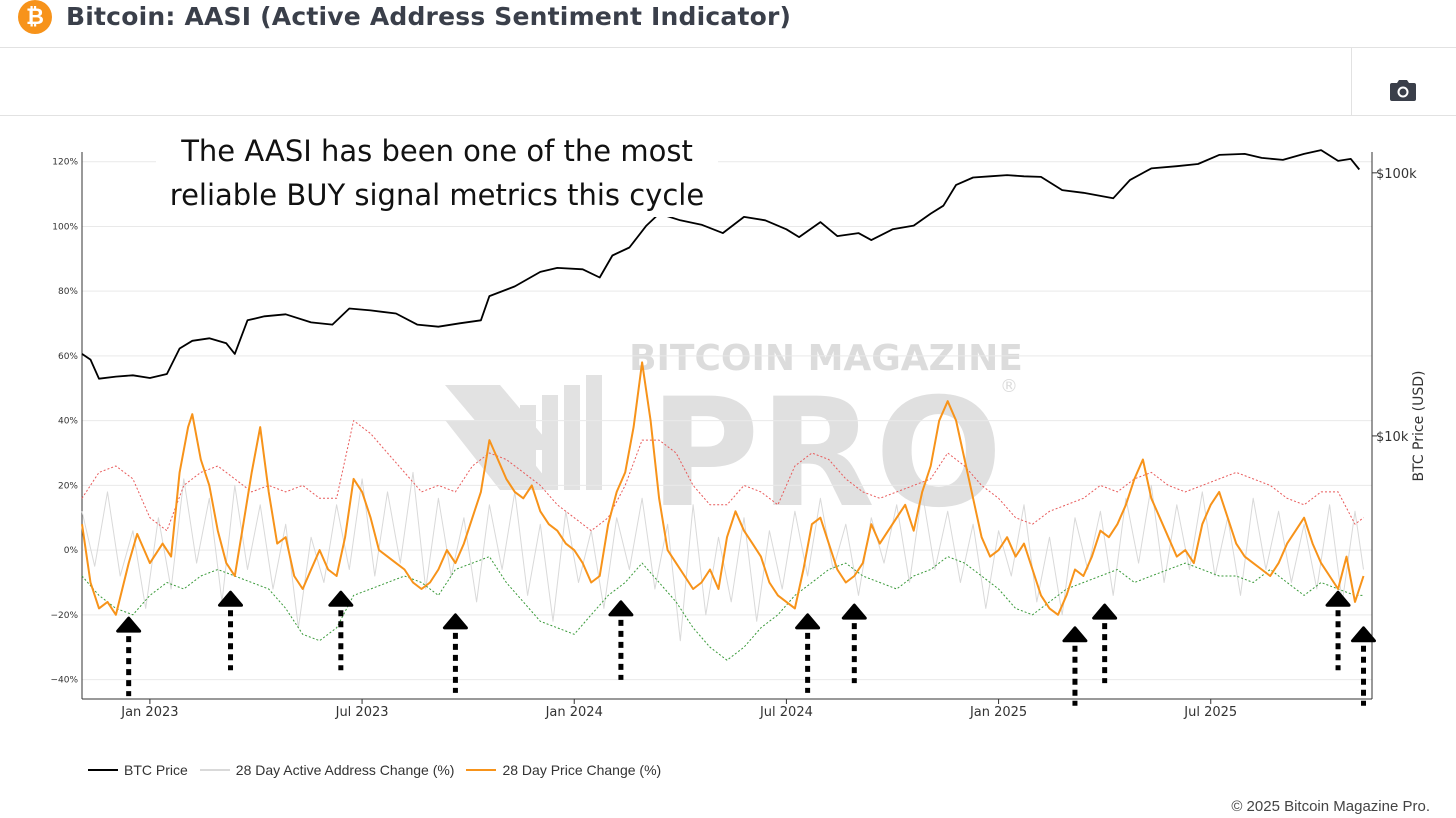  I want to click on watermark: BITCOIN MAGAZINE PRO ®, so click(734, 439).